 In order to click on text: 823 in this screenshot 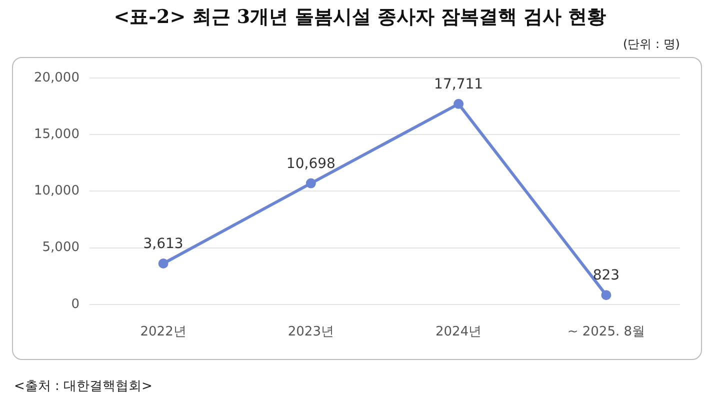, I will do `click(606, 276)`.